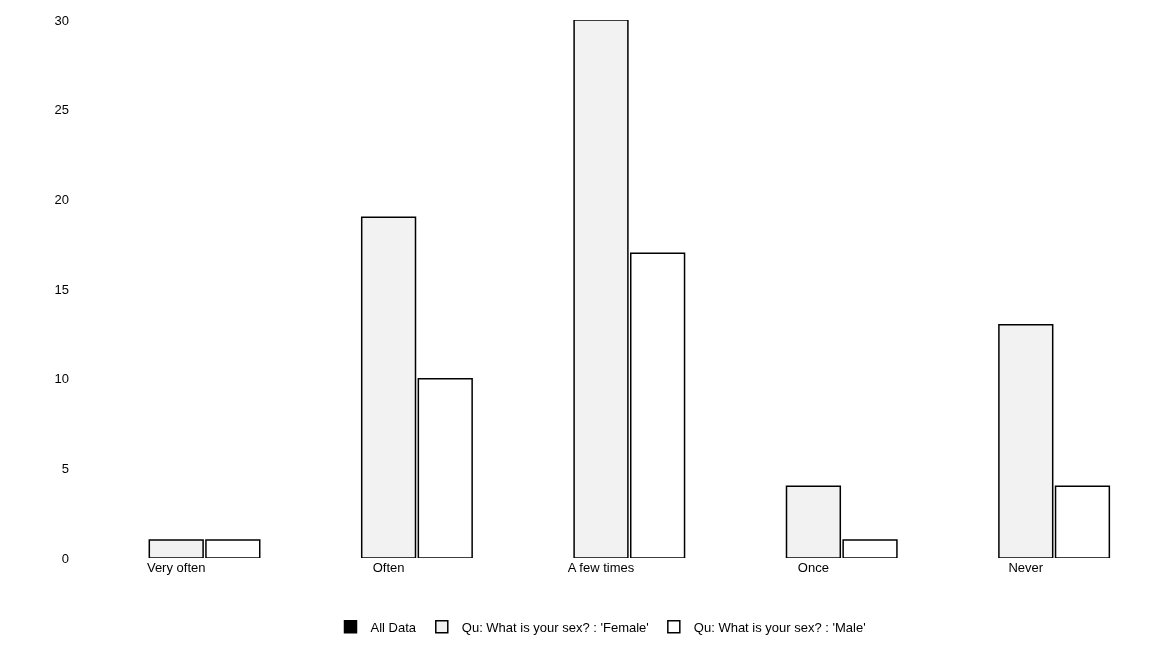 The image size is (1172, 654). What do you see at coordinates (176, 567) in the screenshot?
I see `x-tick-label: Very often` at bounding box center [176, 567].